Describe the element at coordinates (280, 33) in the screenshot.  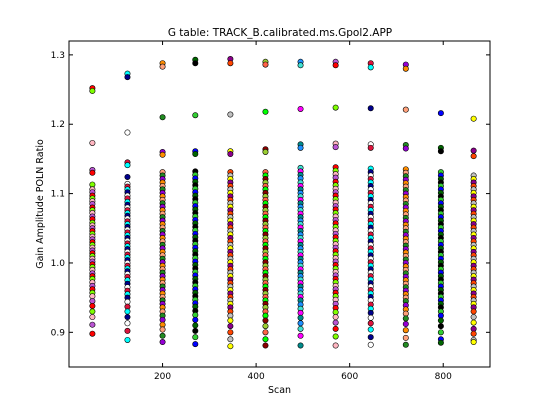
I see `chart-title: G table: TRACK_B.calibrated.ms.Gpol2.APP` at that location.